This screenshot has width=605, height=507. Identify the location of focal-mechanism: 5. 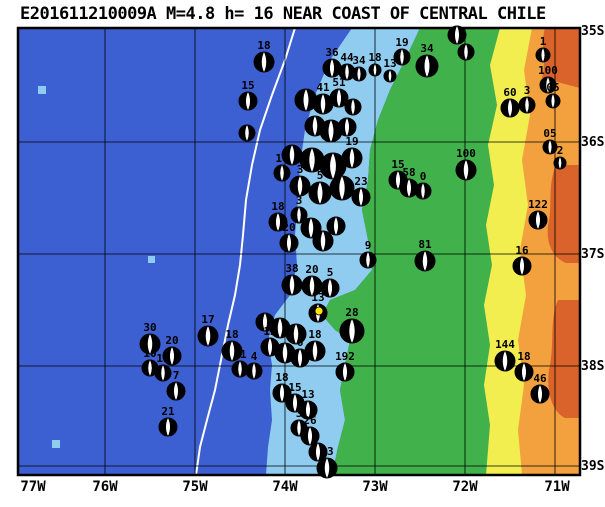
(330, 282).